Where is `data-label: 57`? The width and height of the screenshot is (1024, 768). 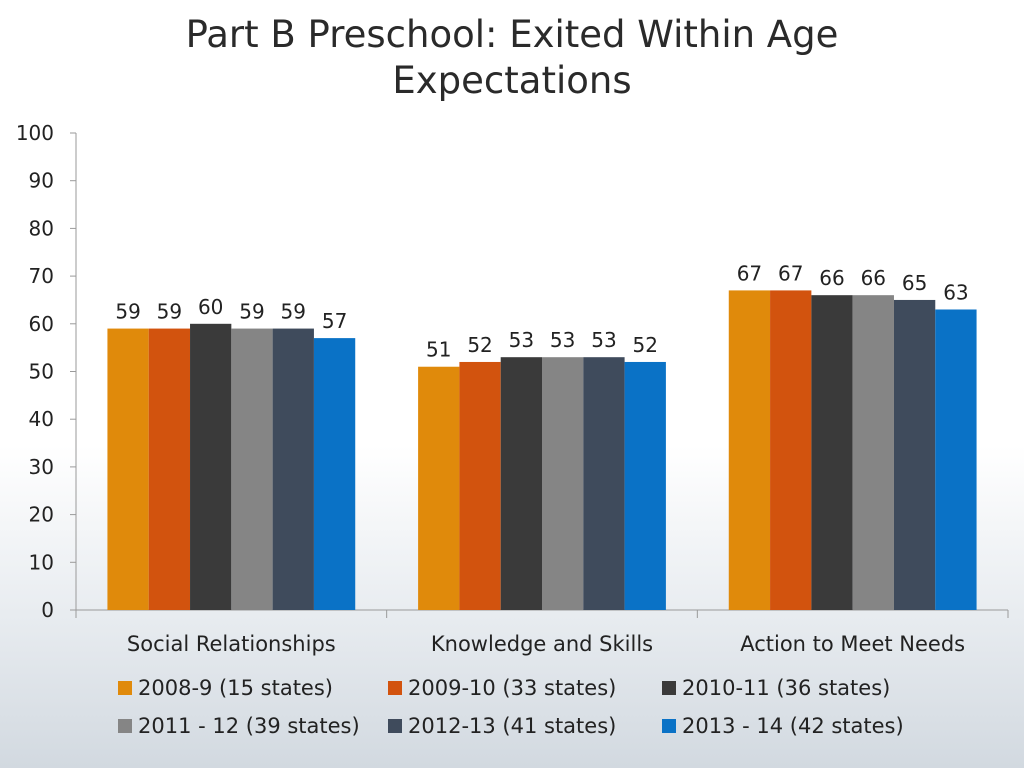 data-label: 57 is located at coordinates (334, 321).